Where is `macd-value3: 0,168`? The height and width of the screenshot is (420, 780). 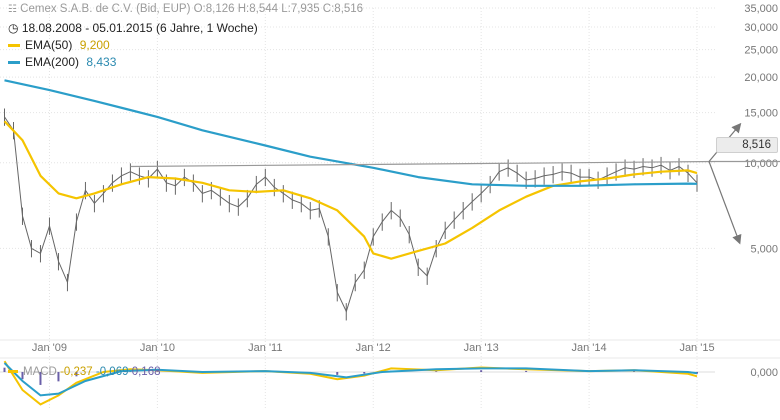
macd-value3: 0,168 is located at coordinates (146, 372).